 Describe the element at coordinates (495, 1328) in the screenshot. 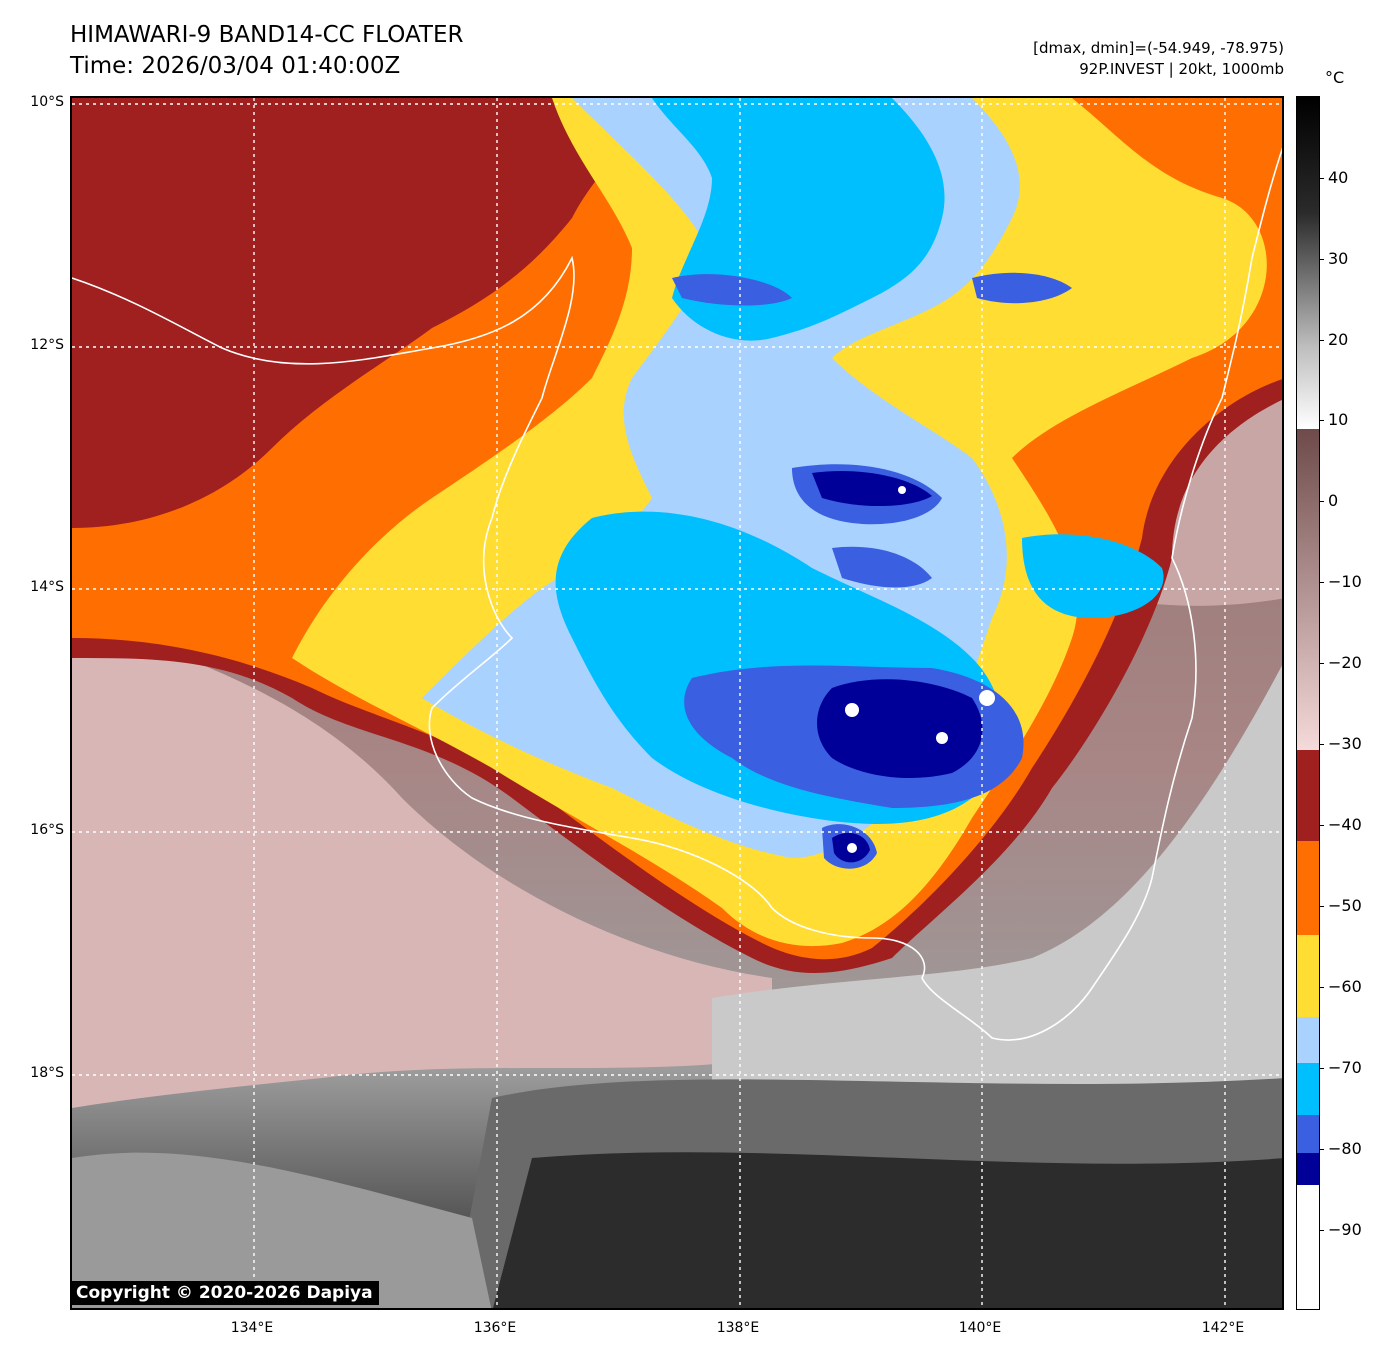

I see `lon-label: 136°E` at that location.